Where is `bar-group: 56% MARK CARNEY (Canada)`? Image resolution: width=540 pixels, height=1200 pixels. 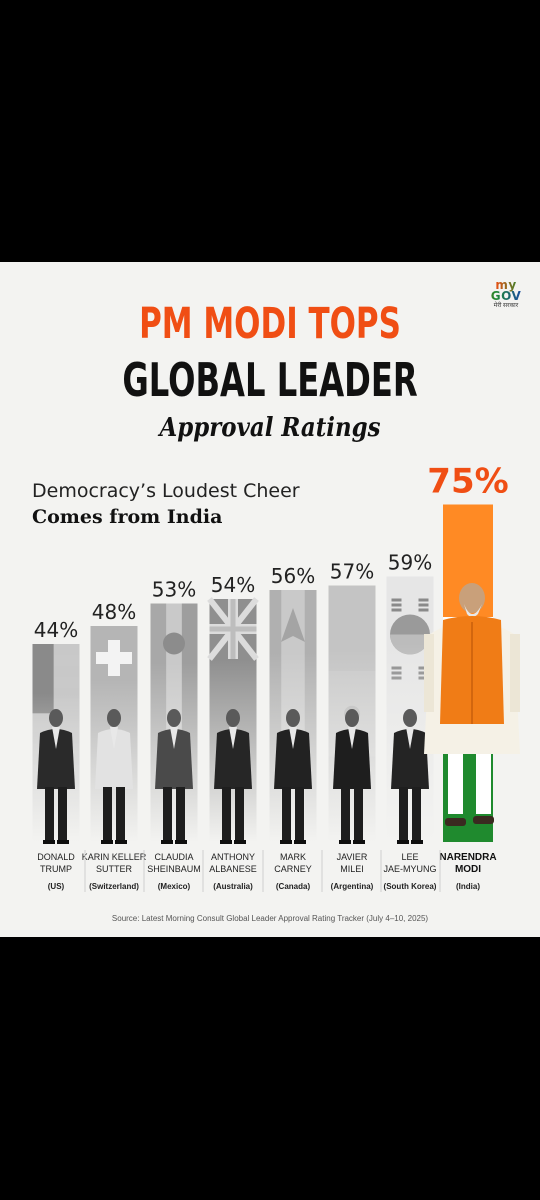
bar-group: 56% MARK CARNEY (Canada) is located at coordinates (293, 727).